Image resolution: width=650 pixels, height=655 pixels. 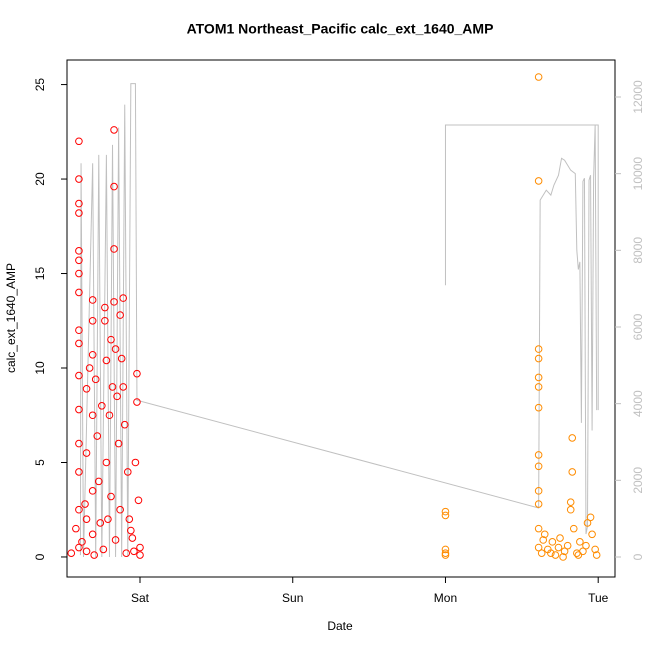 I want to click on y-tick-label: 20, so click(x=40, y=179).